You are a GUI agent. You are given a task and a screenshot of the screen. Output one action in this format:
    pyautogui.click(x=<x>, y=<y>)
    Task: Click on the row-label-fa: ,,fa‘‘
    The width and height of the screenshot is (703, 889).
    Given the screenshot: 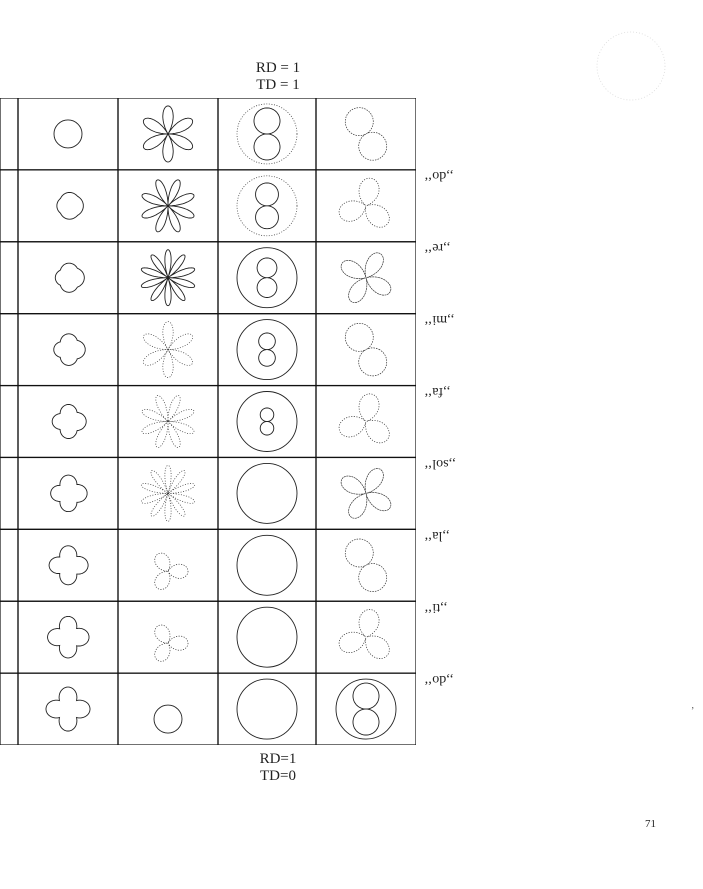 What is the action you would take?
    pyautogui.click(x=437, y=391)
    